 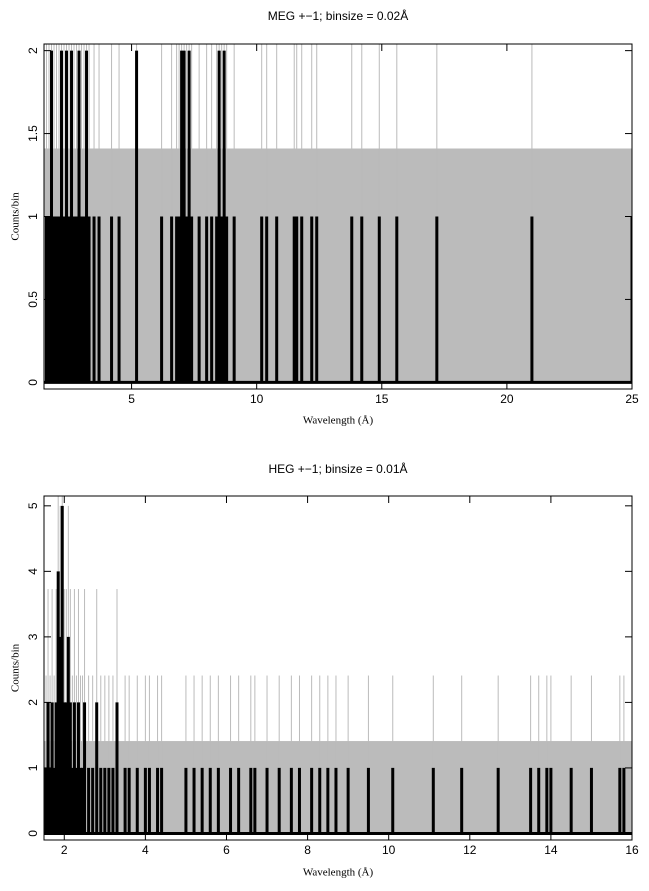 I want to click on y-tick-label: 3, so click(x=33, y=636).